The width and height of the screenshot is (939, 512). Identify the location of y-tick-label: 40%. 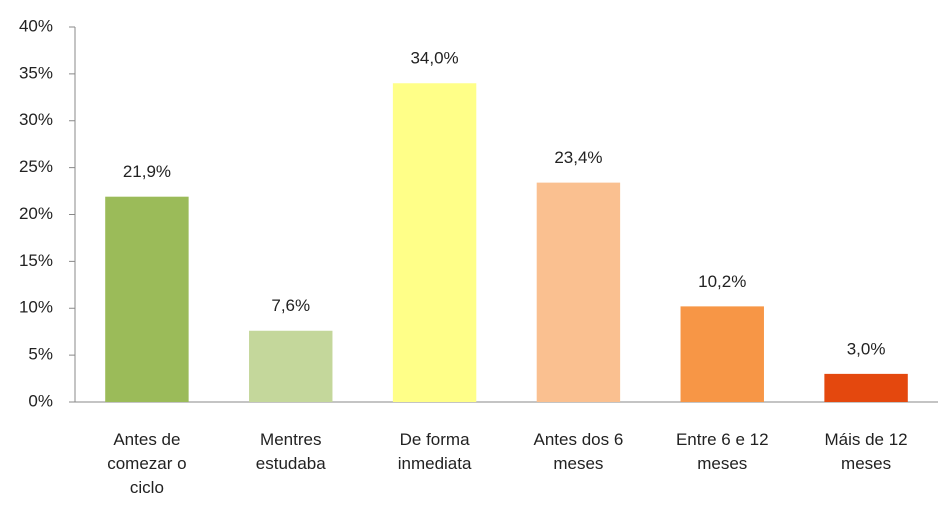
(36, 25).